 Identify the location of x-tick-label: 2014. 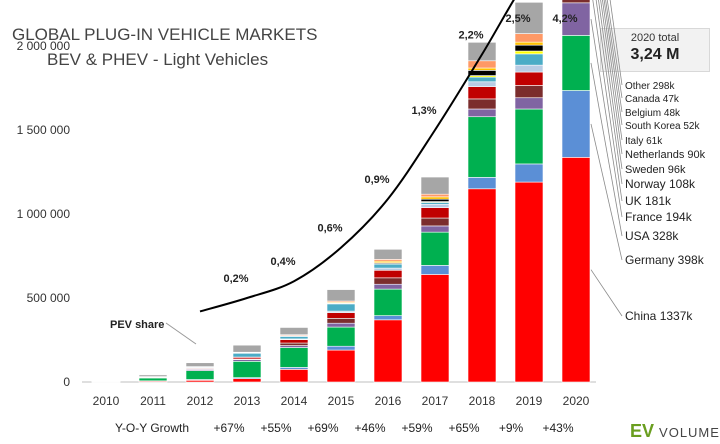
(294, 401).